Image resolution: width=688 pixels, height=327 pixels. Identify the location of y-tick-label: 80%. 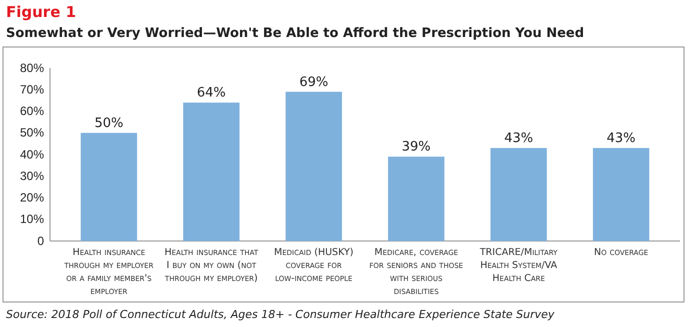
(32, 67).